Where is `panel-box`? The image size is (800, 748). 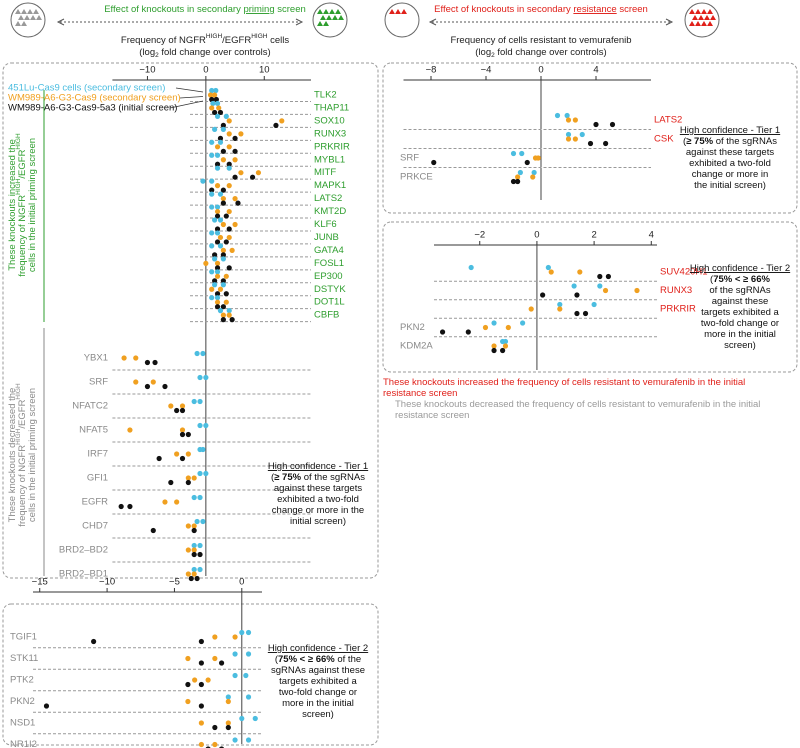 panel-box is located at coordinates (190, 674).